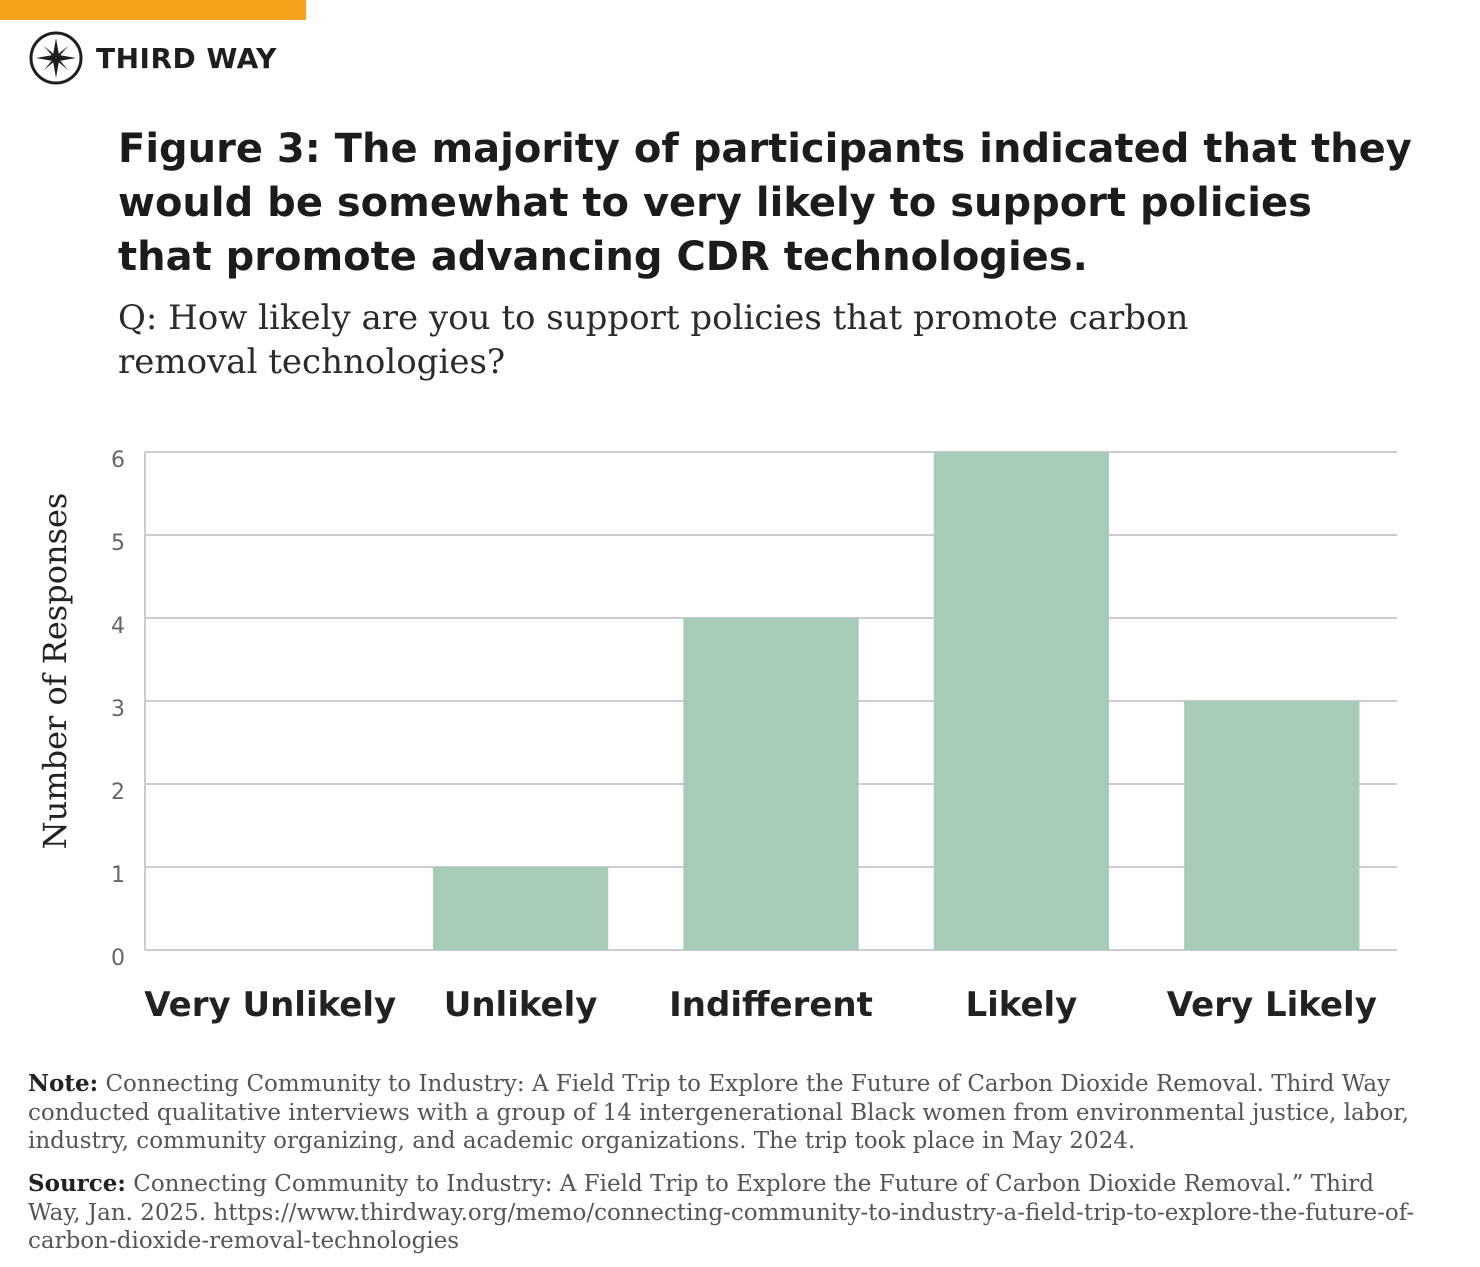 The image size is (1480, 1267). Describe the element at coordinates (521, 1005) in the screenshot. I see `x-tick-label: Unlikely` at that location.